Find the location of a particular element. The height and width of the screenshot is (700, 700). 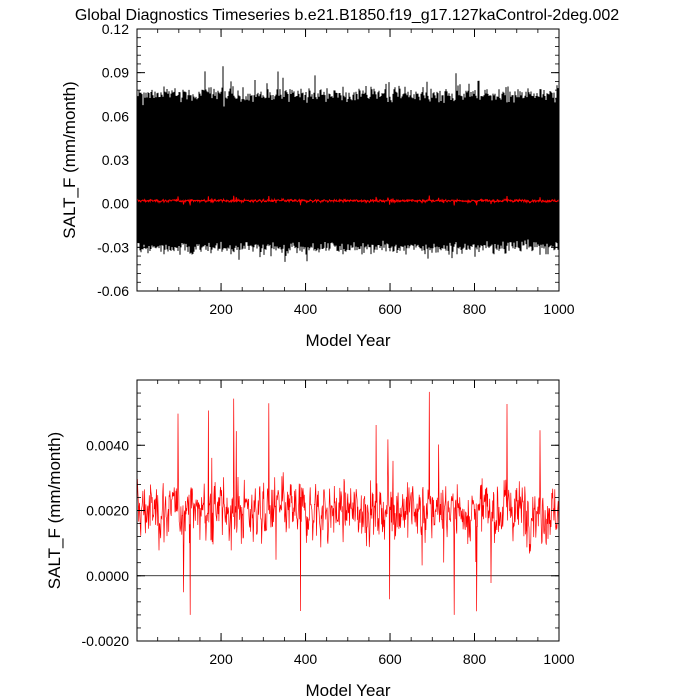

y-tick-label: 0.12 is located at coordinates (115, 29).